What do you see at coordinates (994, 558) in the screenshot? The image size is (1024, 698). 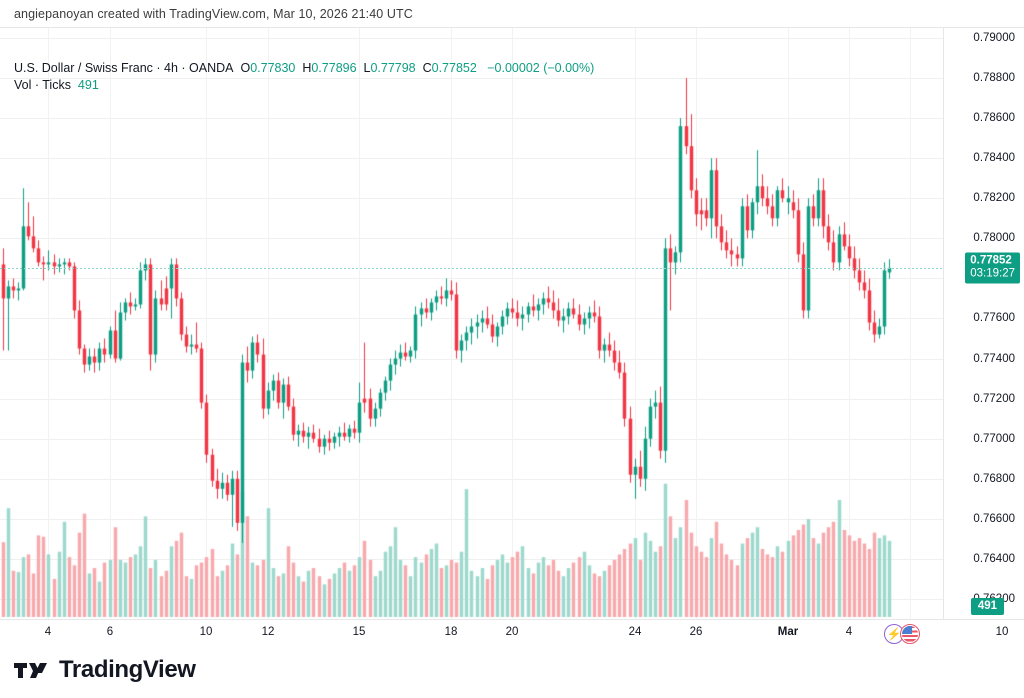 I see `price-axis-tick: 0.76400` at bounding box center [994, 558].